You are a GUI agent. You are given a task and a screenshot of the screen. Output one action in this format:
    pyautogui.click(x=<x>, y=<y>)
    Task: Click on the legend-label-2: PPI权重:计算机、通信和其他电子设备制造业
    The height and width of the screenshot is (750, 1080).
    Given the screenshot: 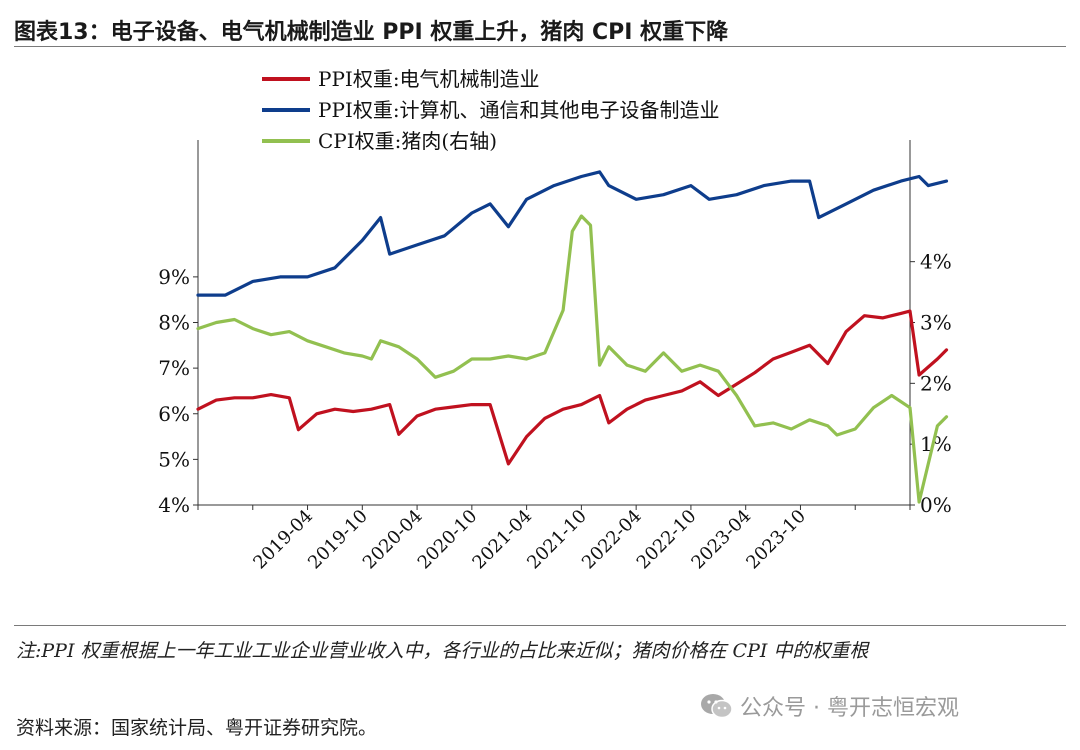 What is the action you would take?
    pyautogui.click(x=519, y=110)
    